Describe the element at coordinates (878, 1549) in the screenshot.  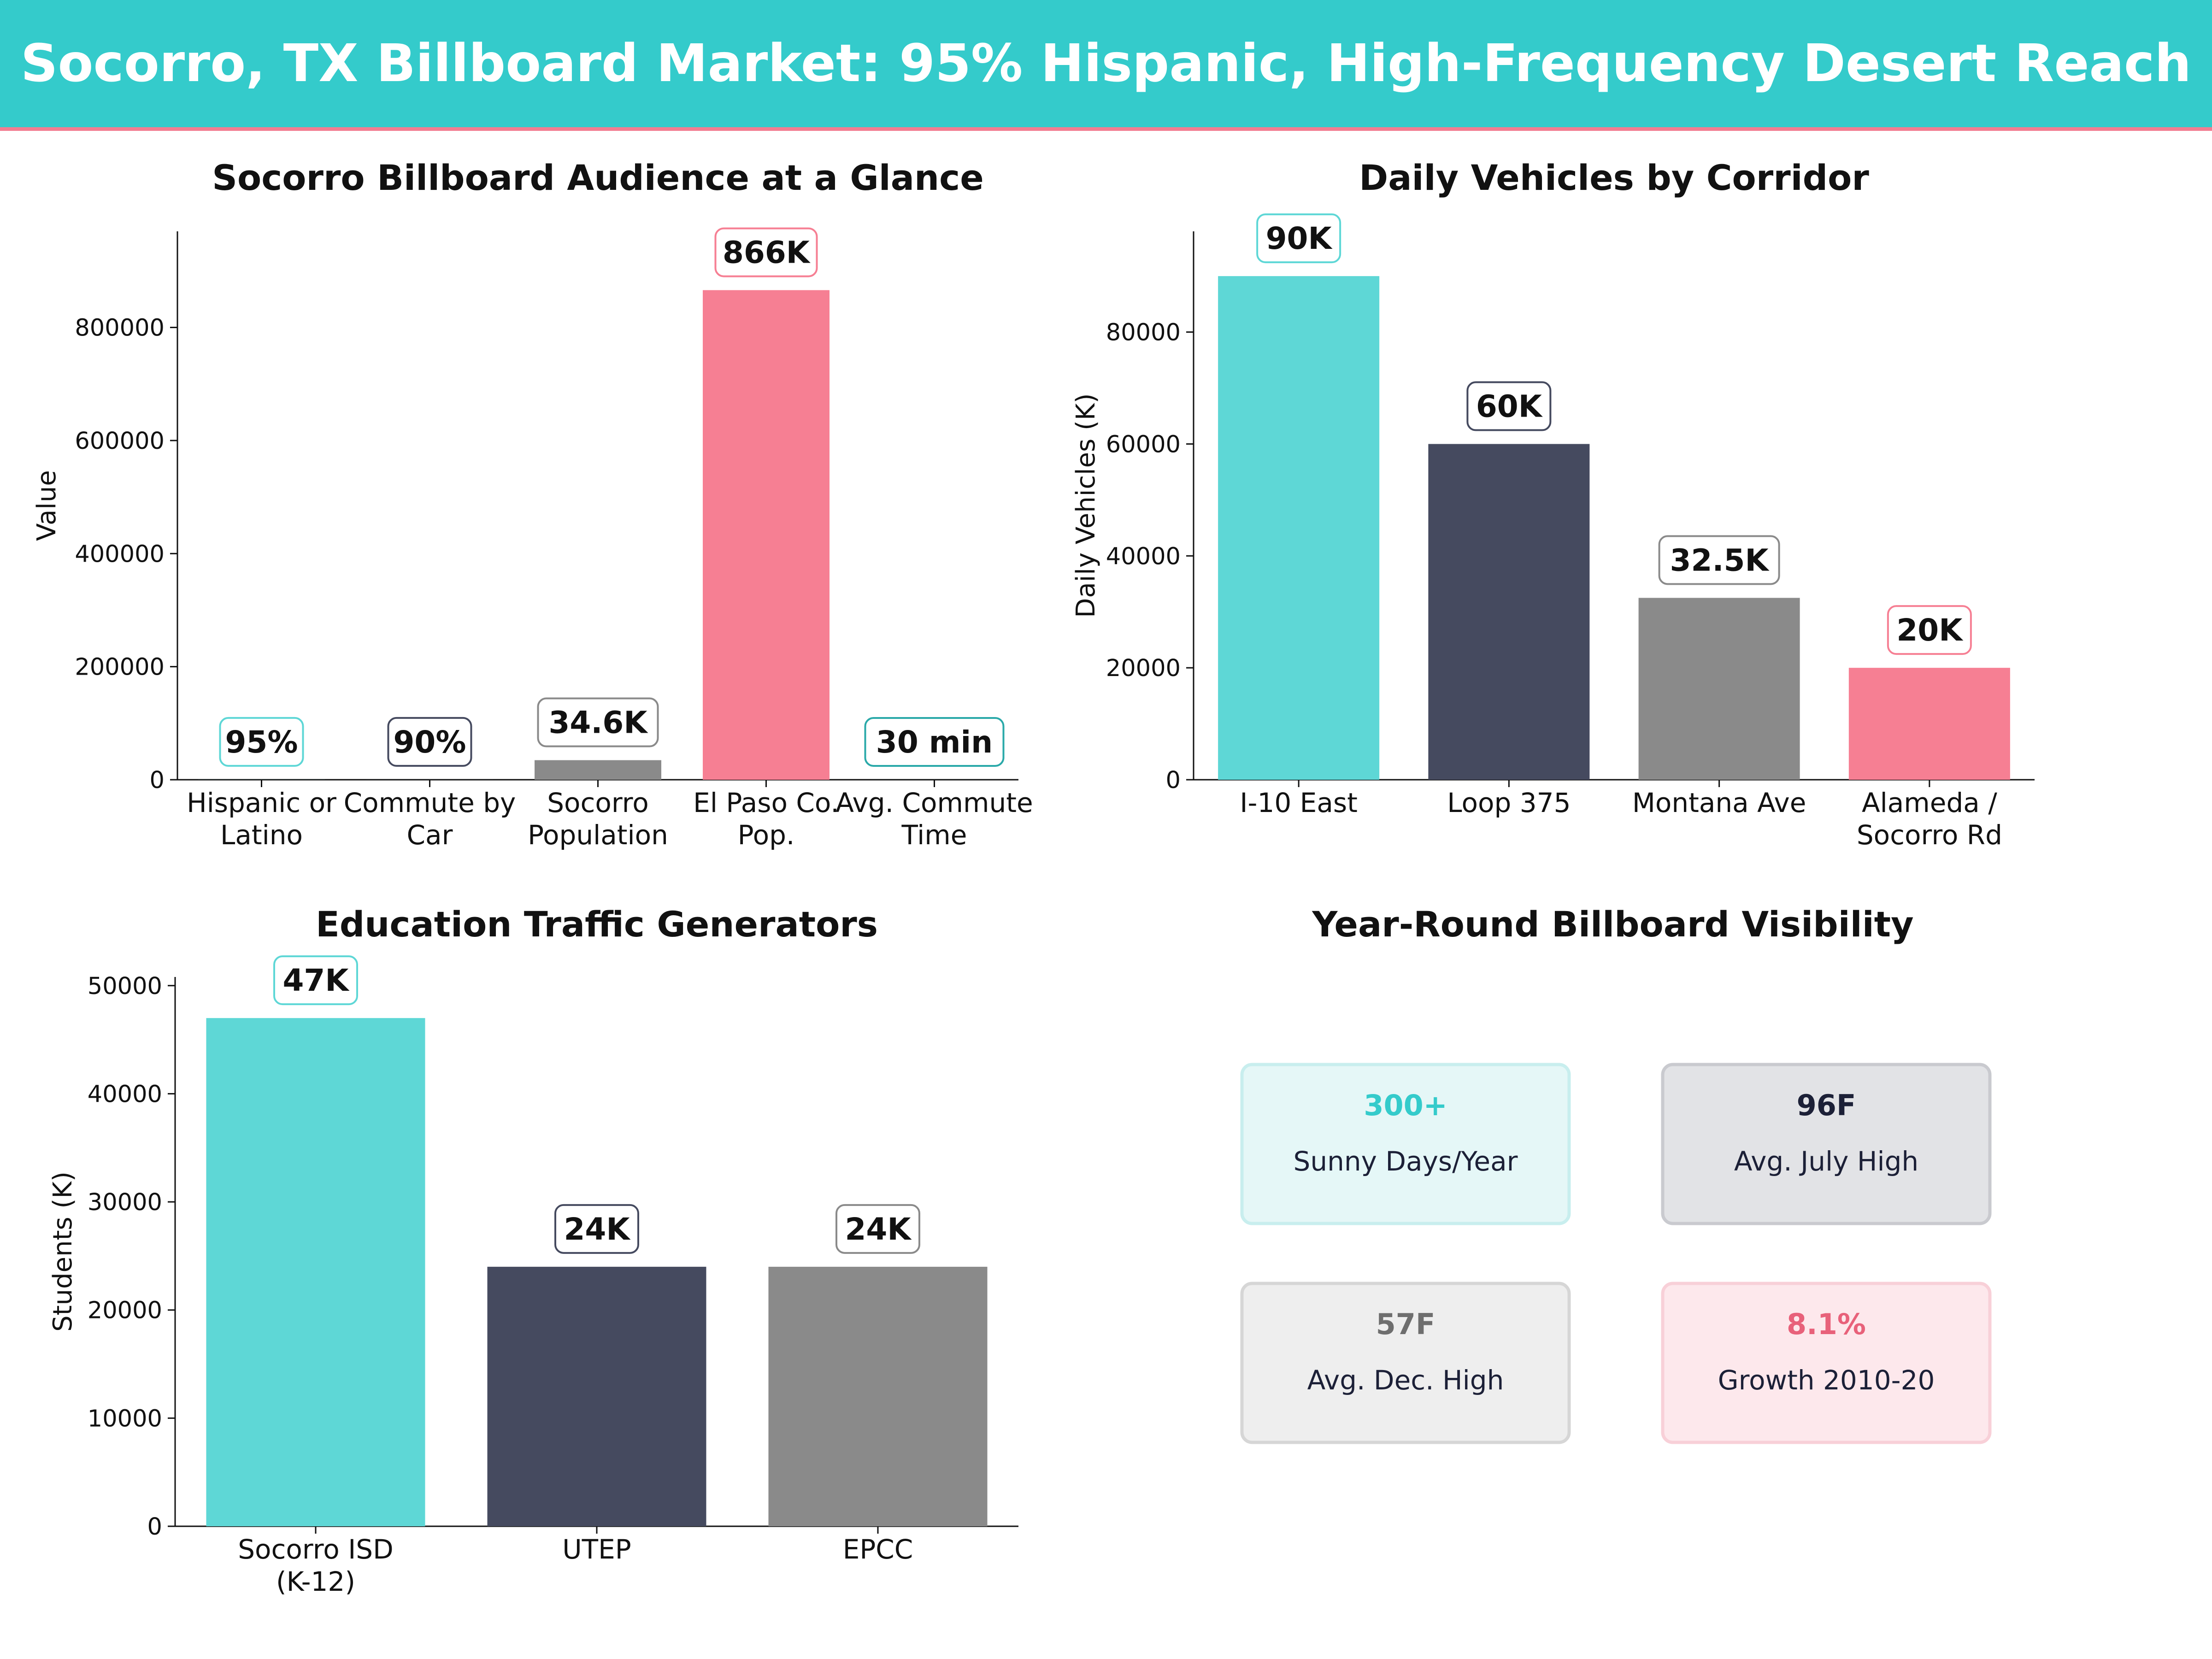
I see `x-tick-label: EPCC` at that location.